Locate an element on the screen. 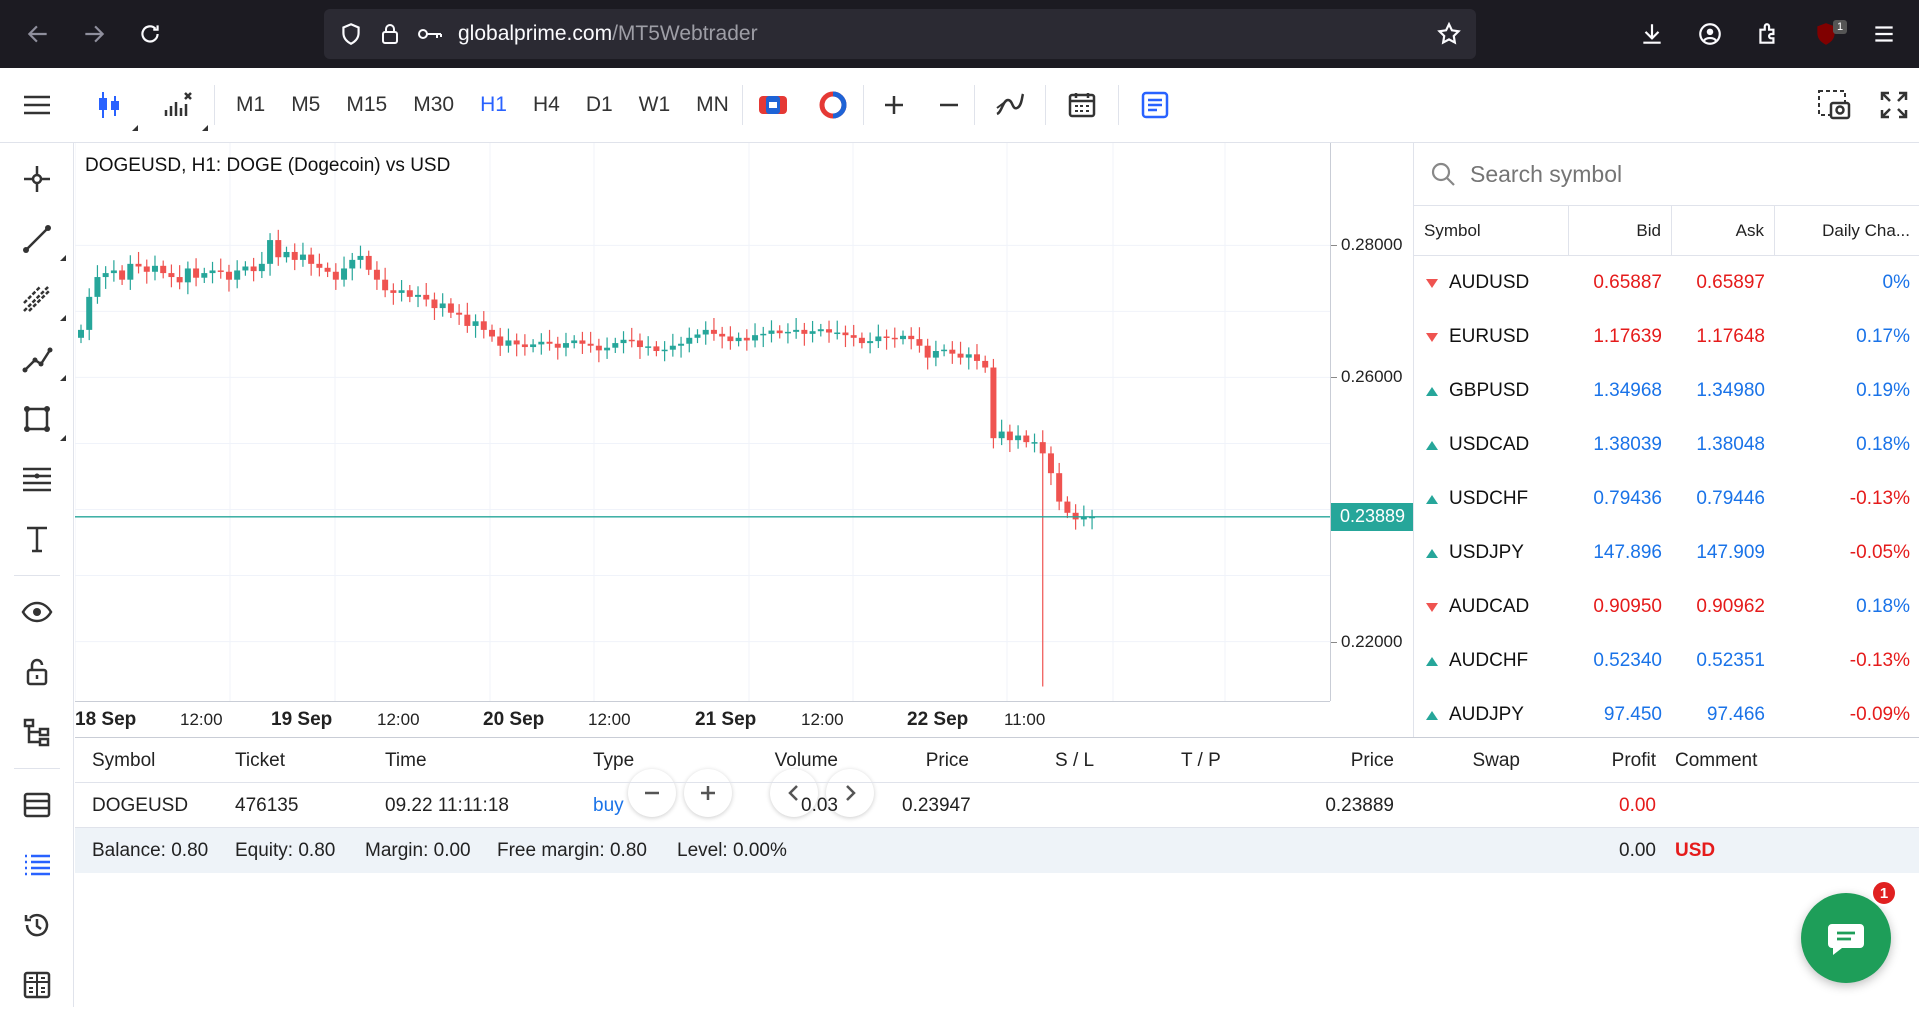 The height and width of the screenshot is (1015, 1919). hide-drawings-tool is located at coordinates (37, 612).